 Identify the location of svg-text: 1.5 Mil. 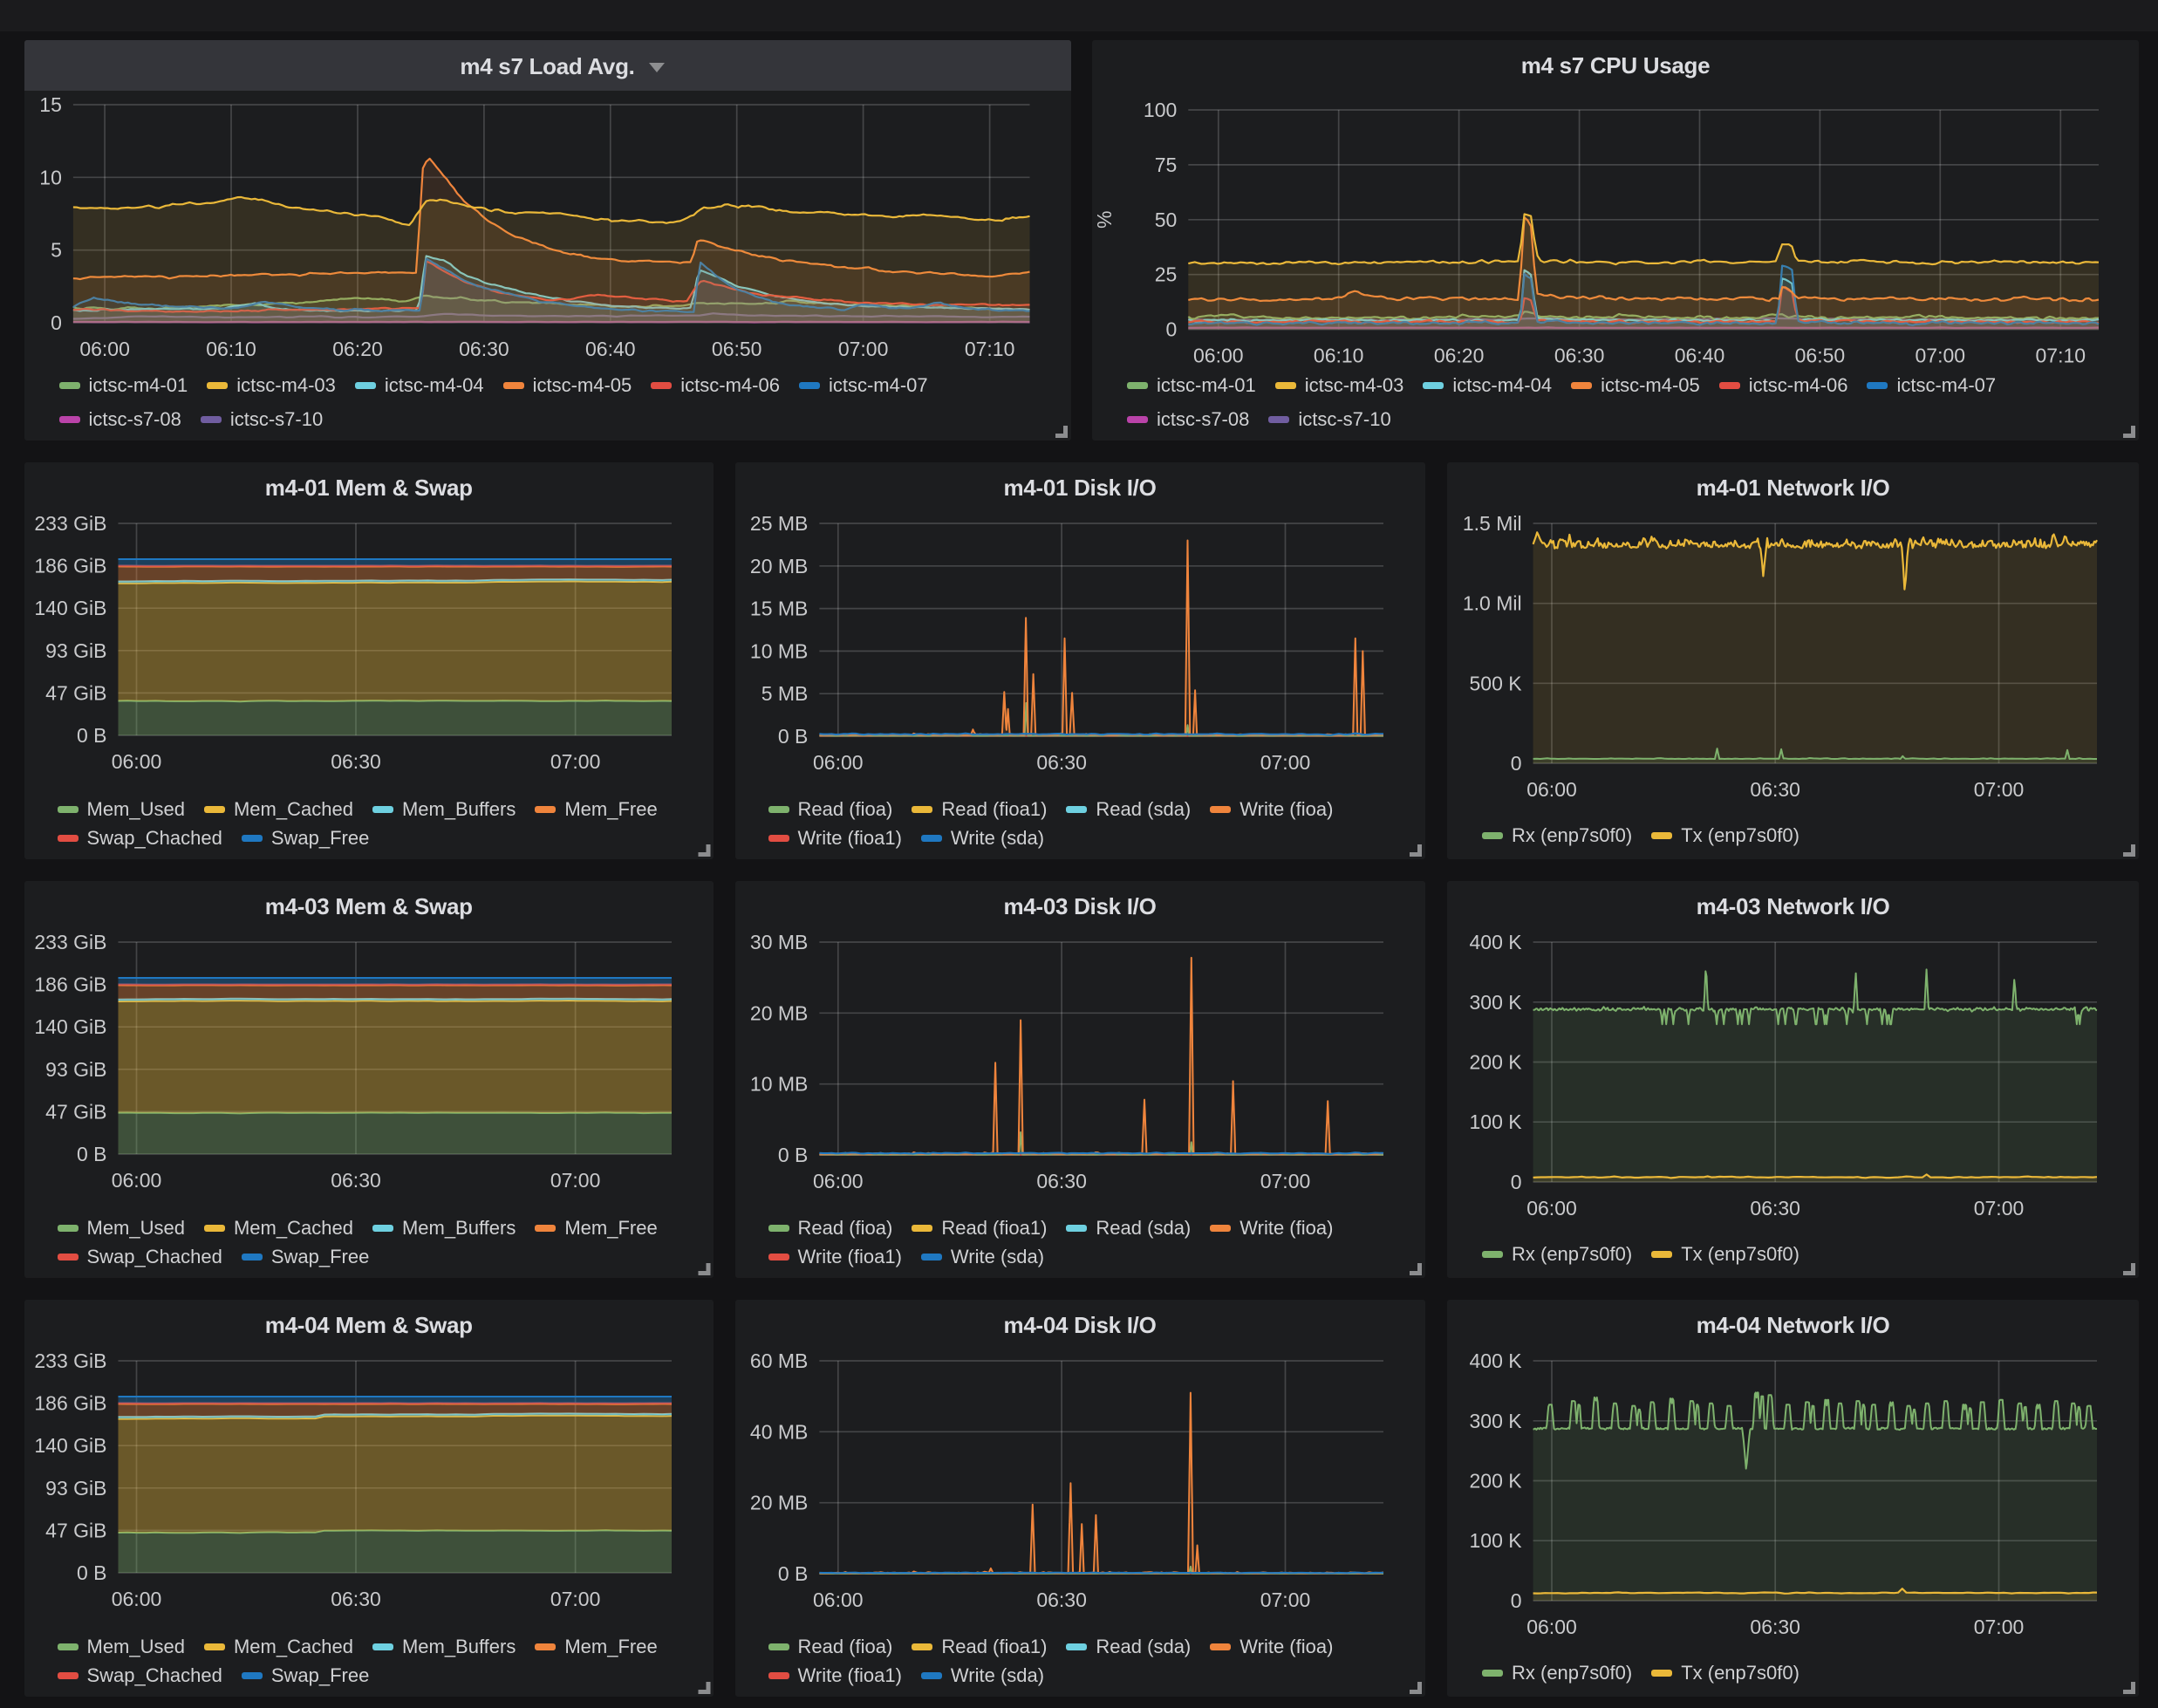
(1492, 523).